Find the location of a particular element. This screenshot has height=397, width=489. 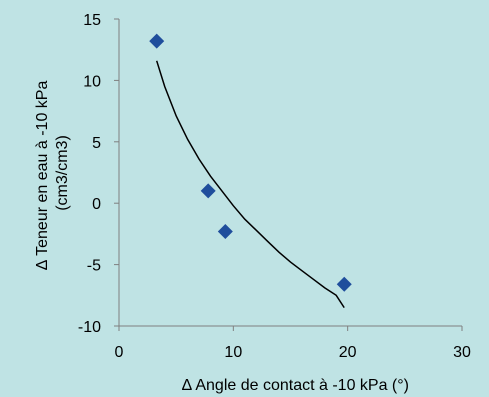

y-tick-label: 15 is located at coordinates (92, 20).